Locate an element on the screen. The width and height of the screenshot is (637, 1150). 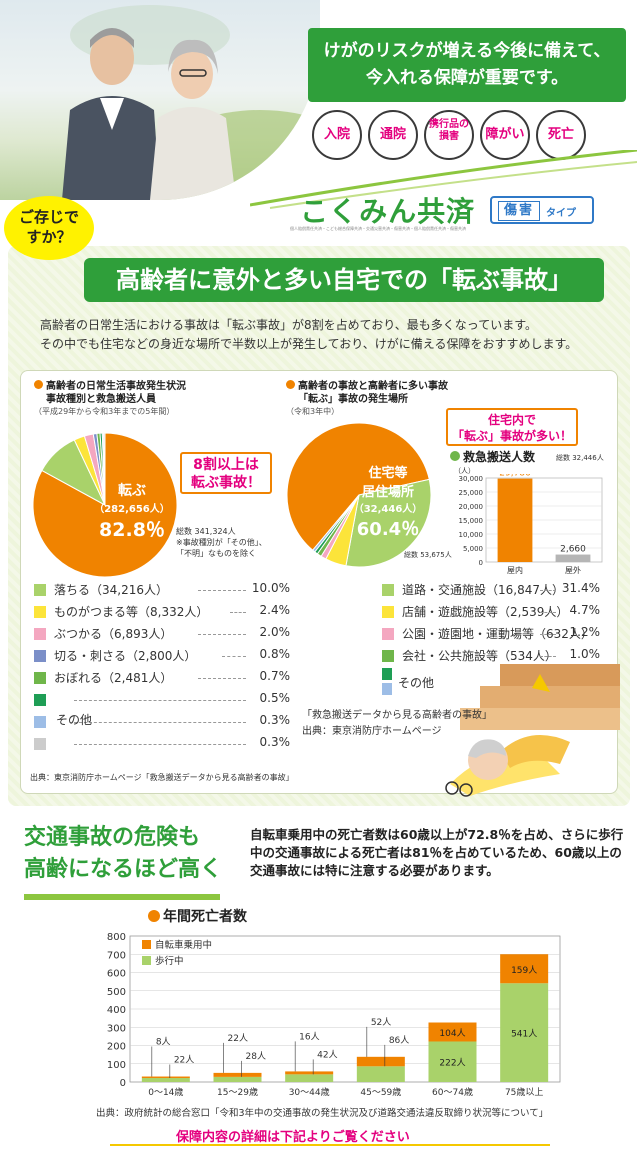
x-tick-label: 屋外 is located at coordinates (573, 570).